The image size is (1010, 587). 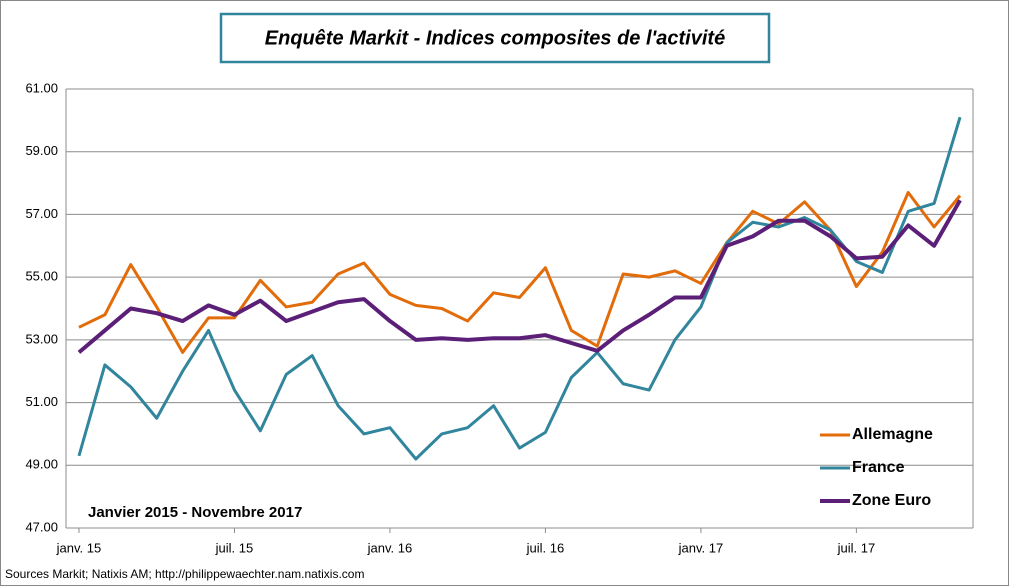 I want to click on y-tick-label: 49.00, so click(x=41, y=464).